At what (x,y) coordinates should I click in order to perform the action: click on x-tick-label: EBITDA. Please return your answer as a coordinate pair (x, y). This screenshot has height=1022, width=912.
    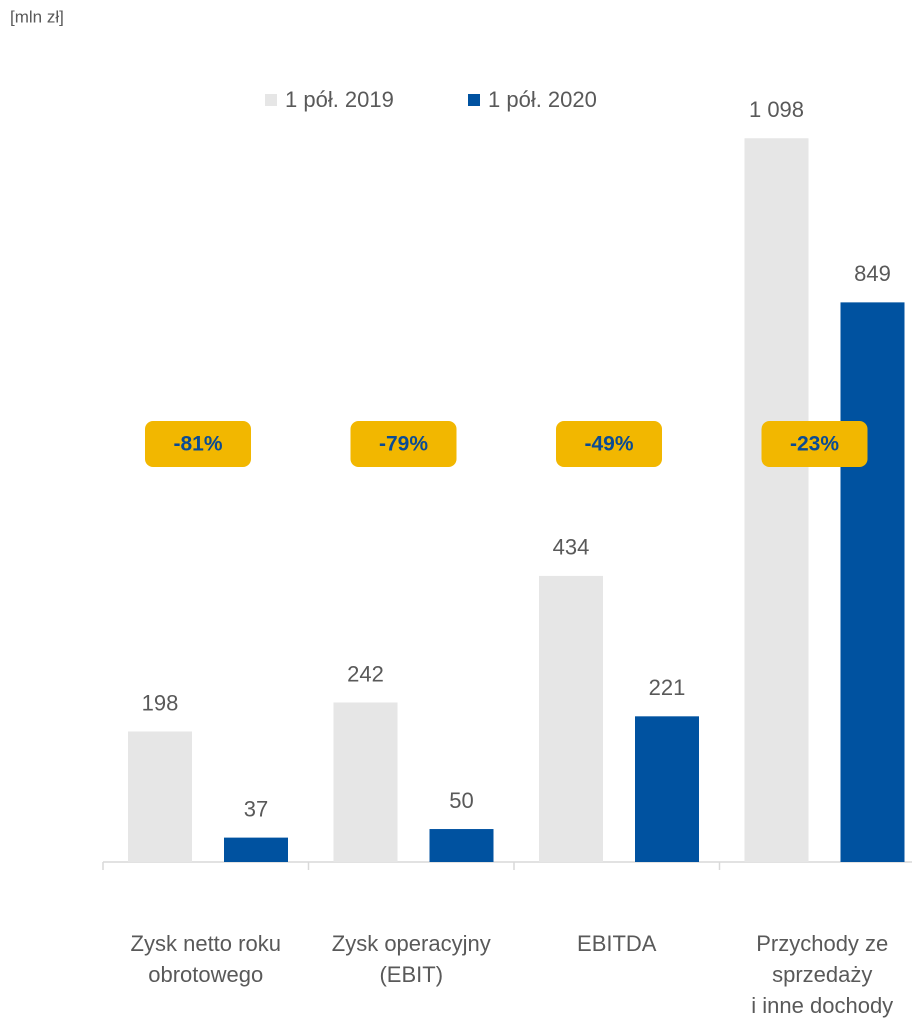
    Looking at the image, I should click on (617, 943).